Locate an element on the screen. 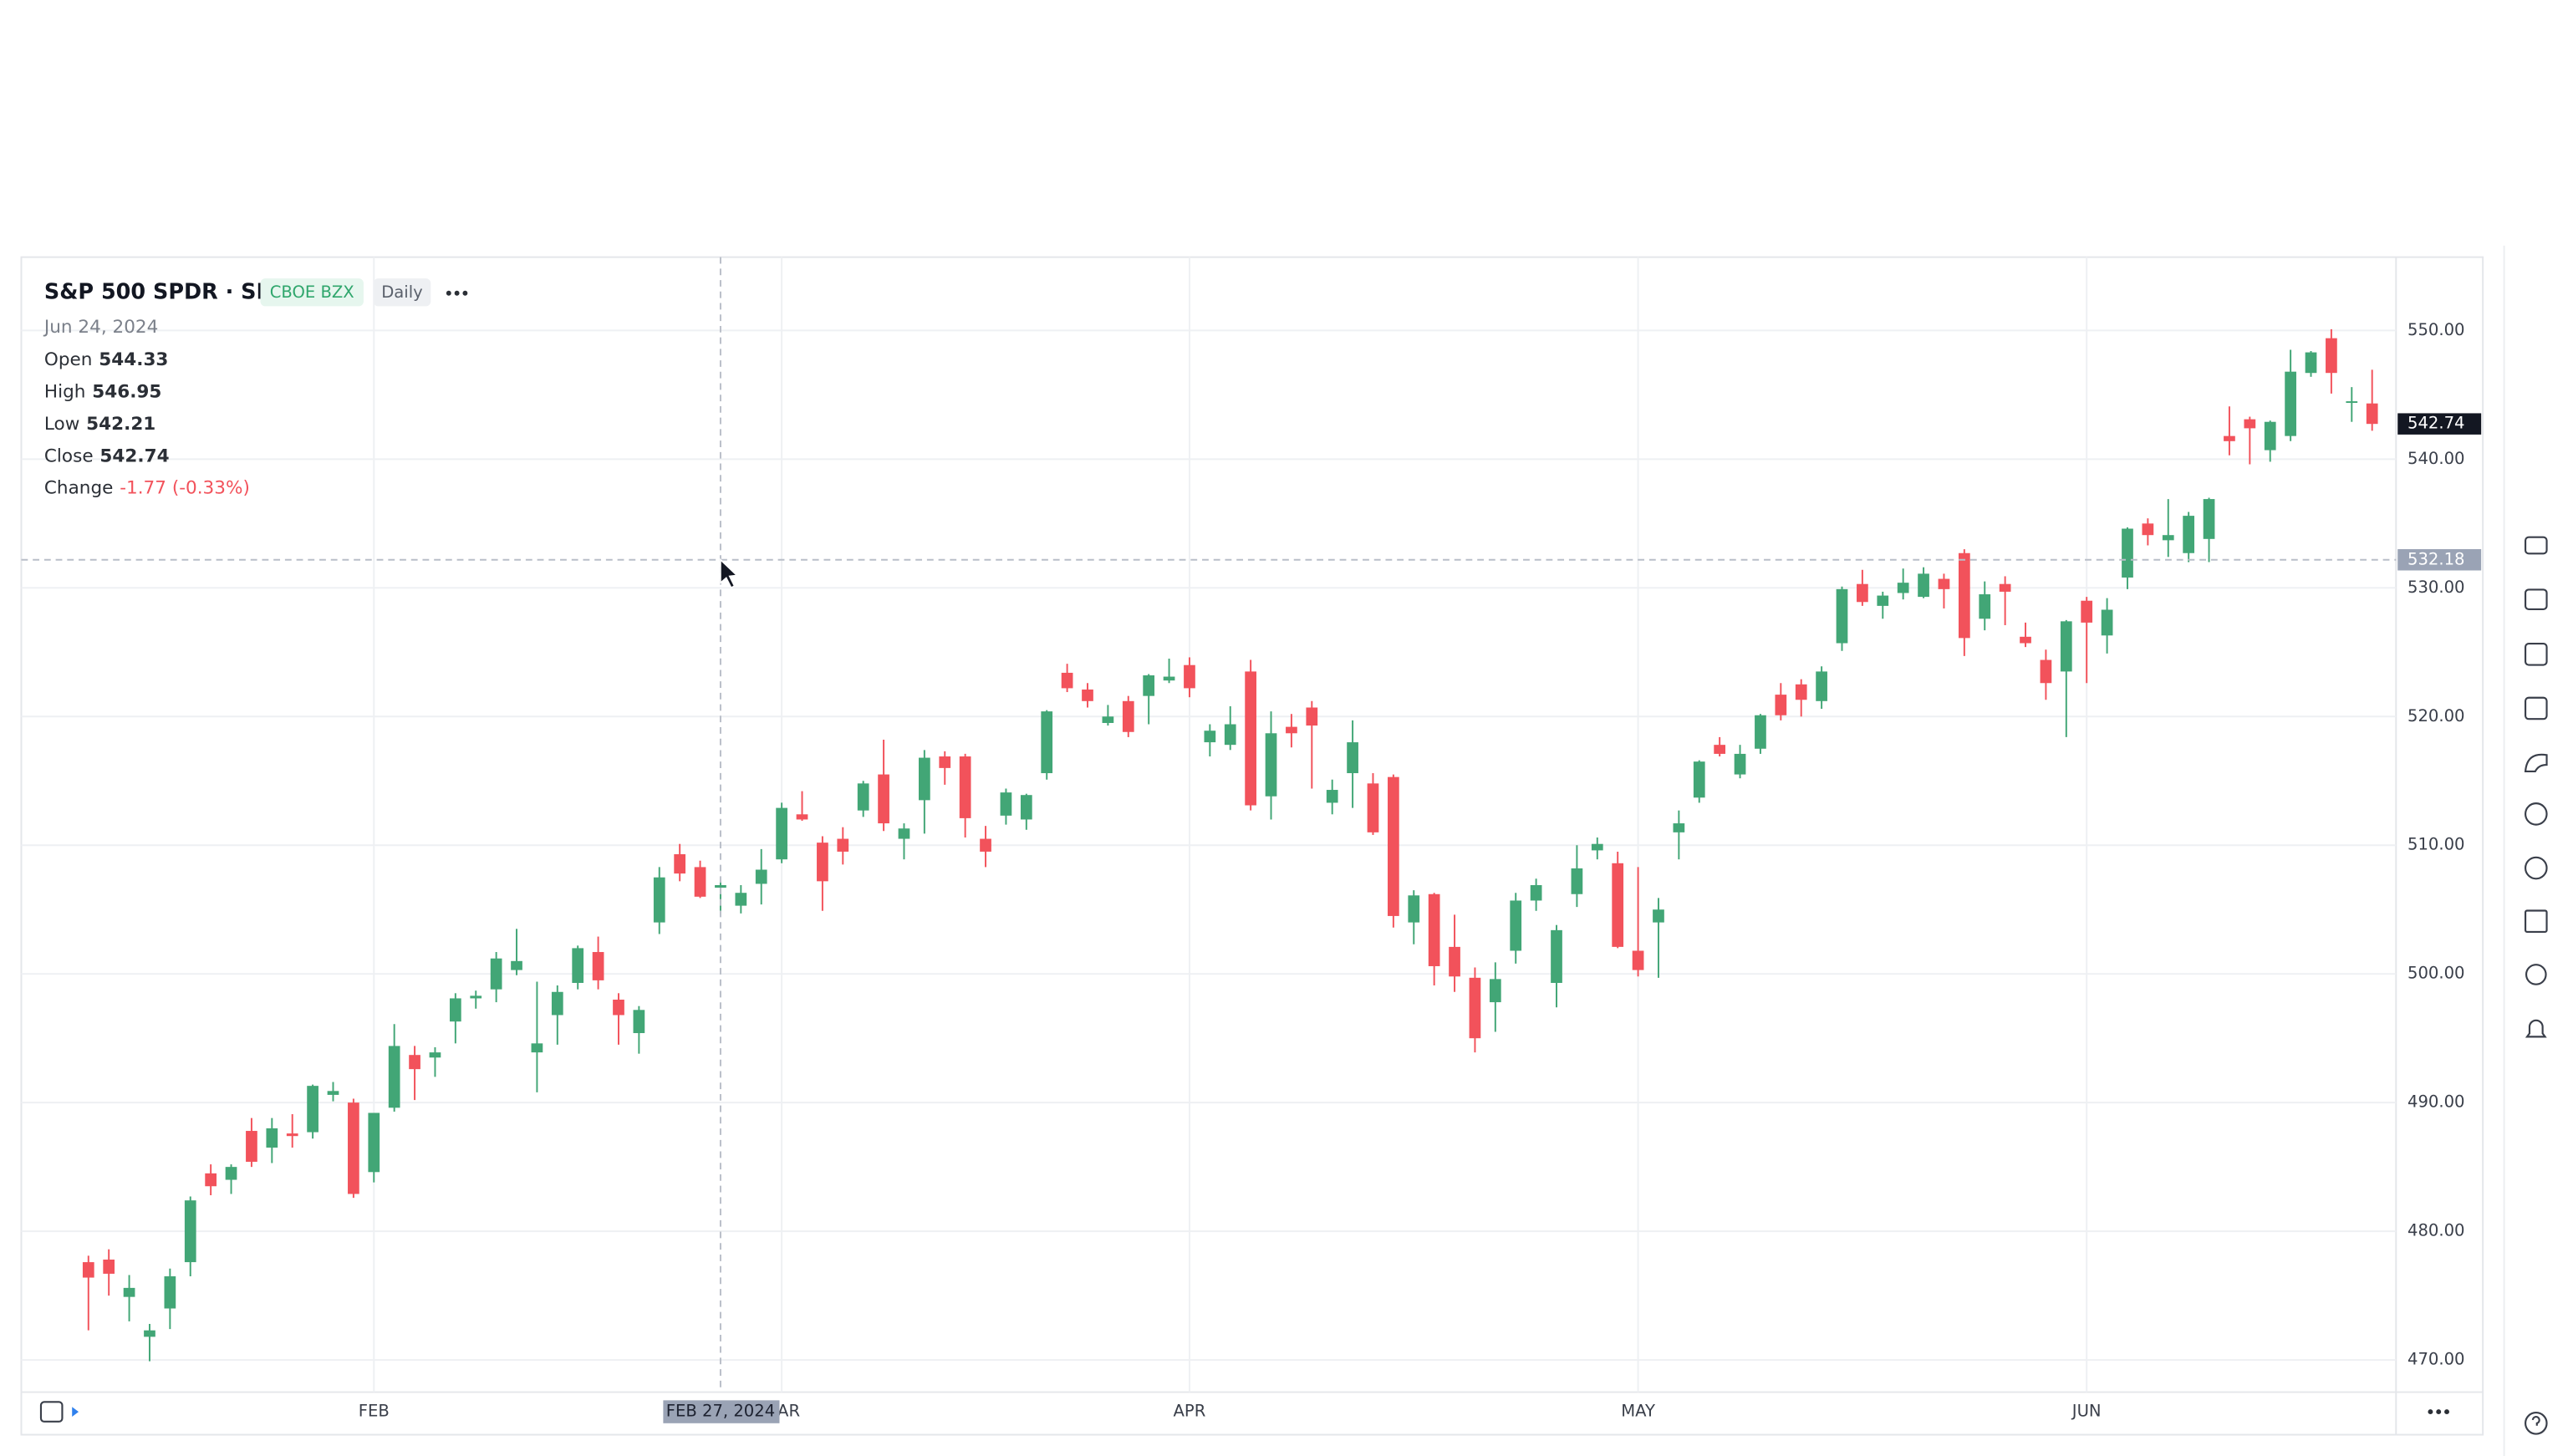  right-toolbar is located at coordinates (2536, 985).